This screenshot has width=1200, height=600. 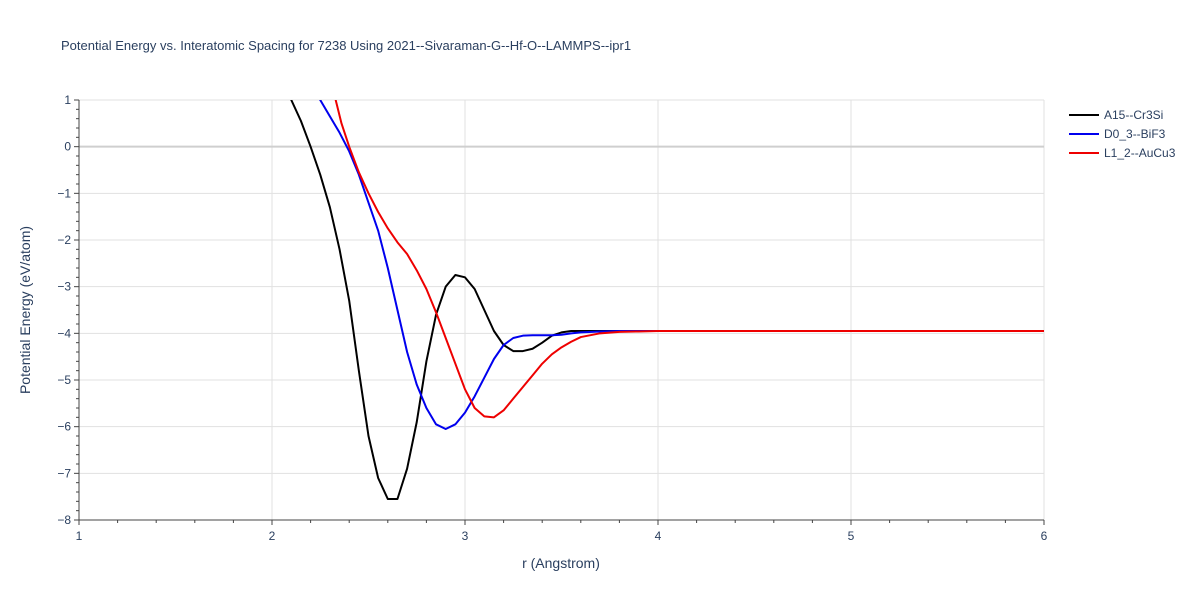 I want to click on y-tick-label: −8, so click(x=64, y=520).